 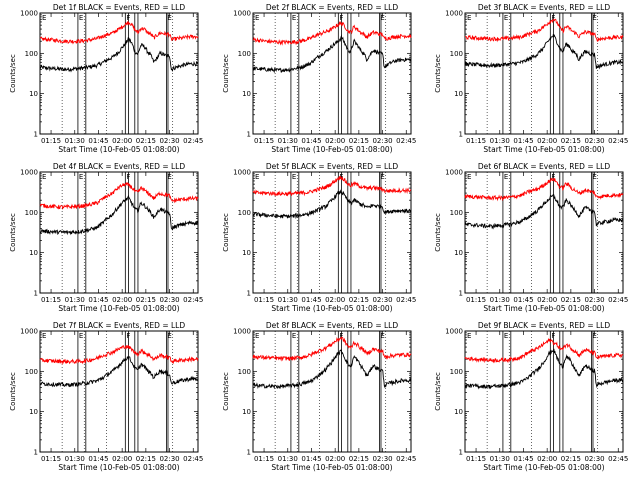 I want to click on panel-title: Det 4f BLACK = Events, RED = LLD, so click(x=119, y=166).